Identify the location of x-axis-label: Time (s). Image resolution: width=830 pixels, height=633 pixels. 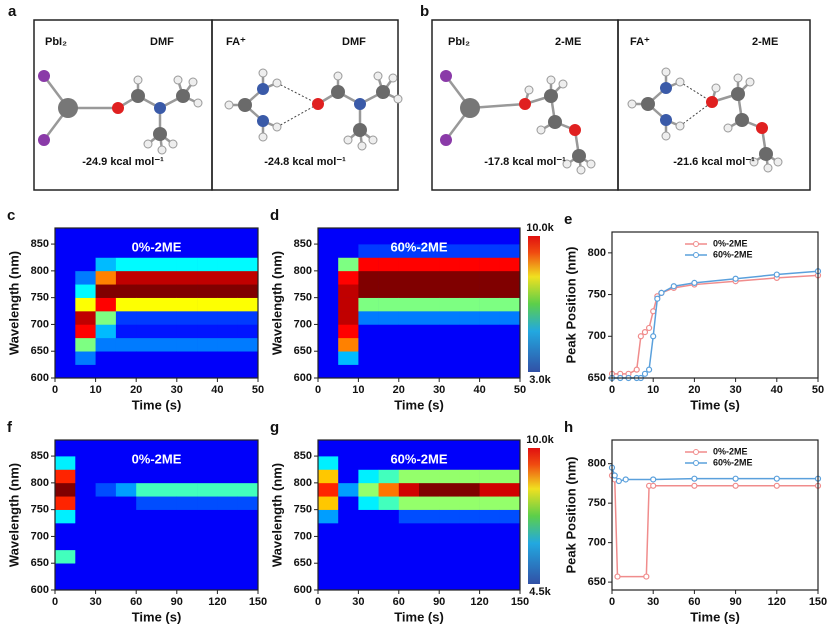
(419, 616).